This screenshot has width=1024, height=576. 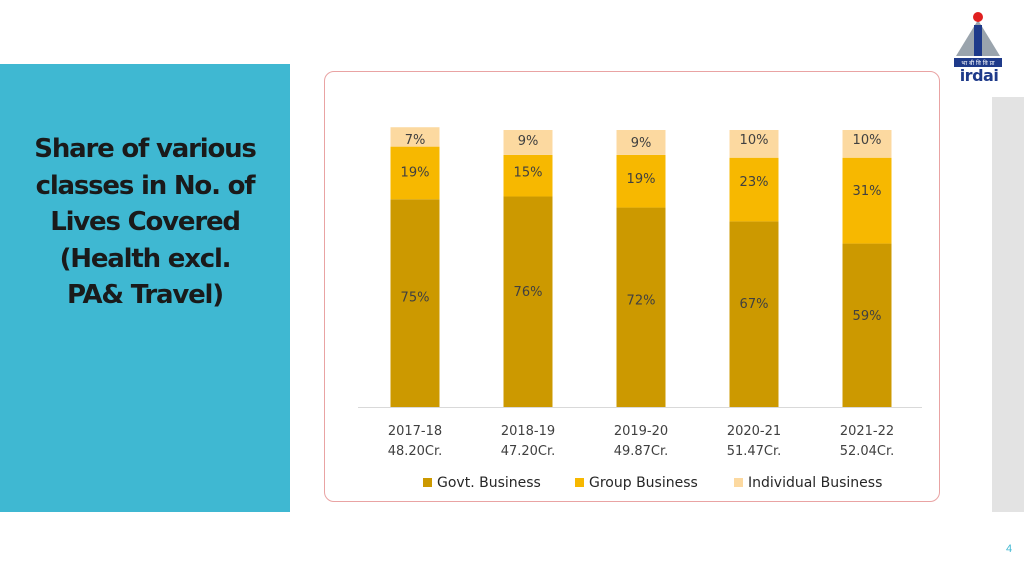 What do you see at coordinates (867, 316) in the screenshot?
I see `data-label-0-4: 59%` at bounding box center [867, 316].